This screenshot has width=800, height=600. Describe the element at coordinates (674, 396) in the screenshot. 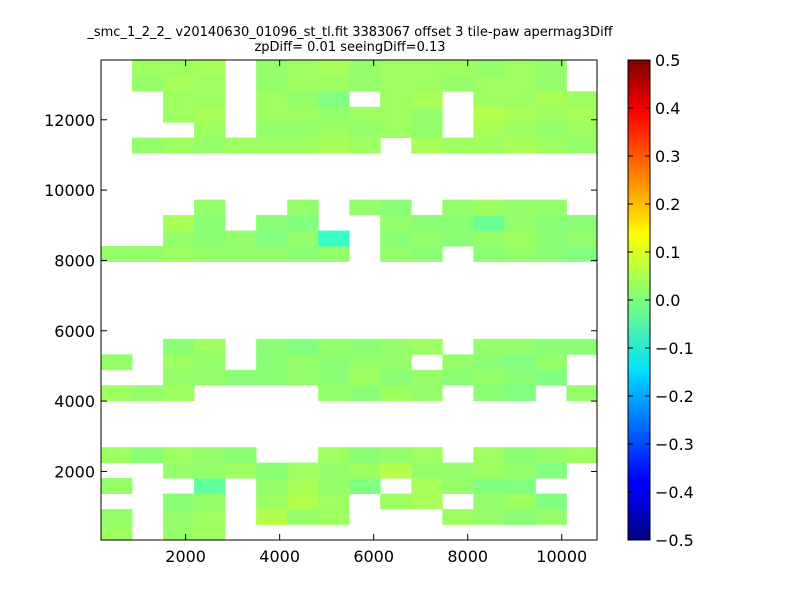

I see `colorbar-tick-label: −0.2` at that location.